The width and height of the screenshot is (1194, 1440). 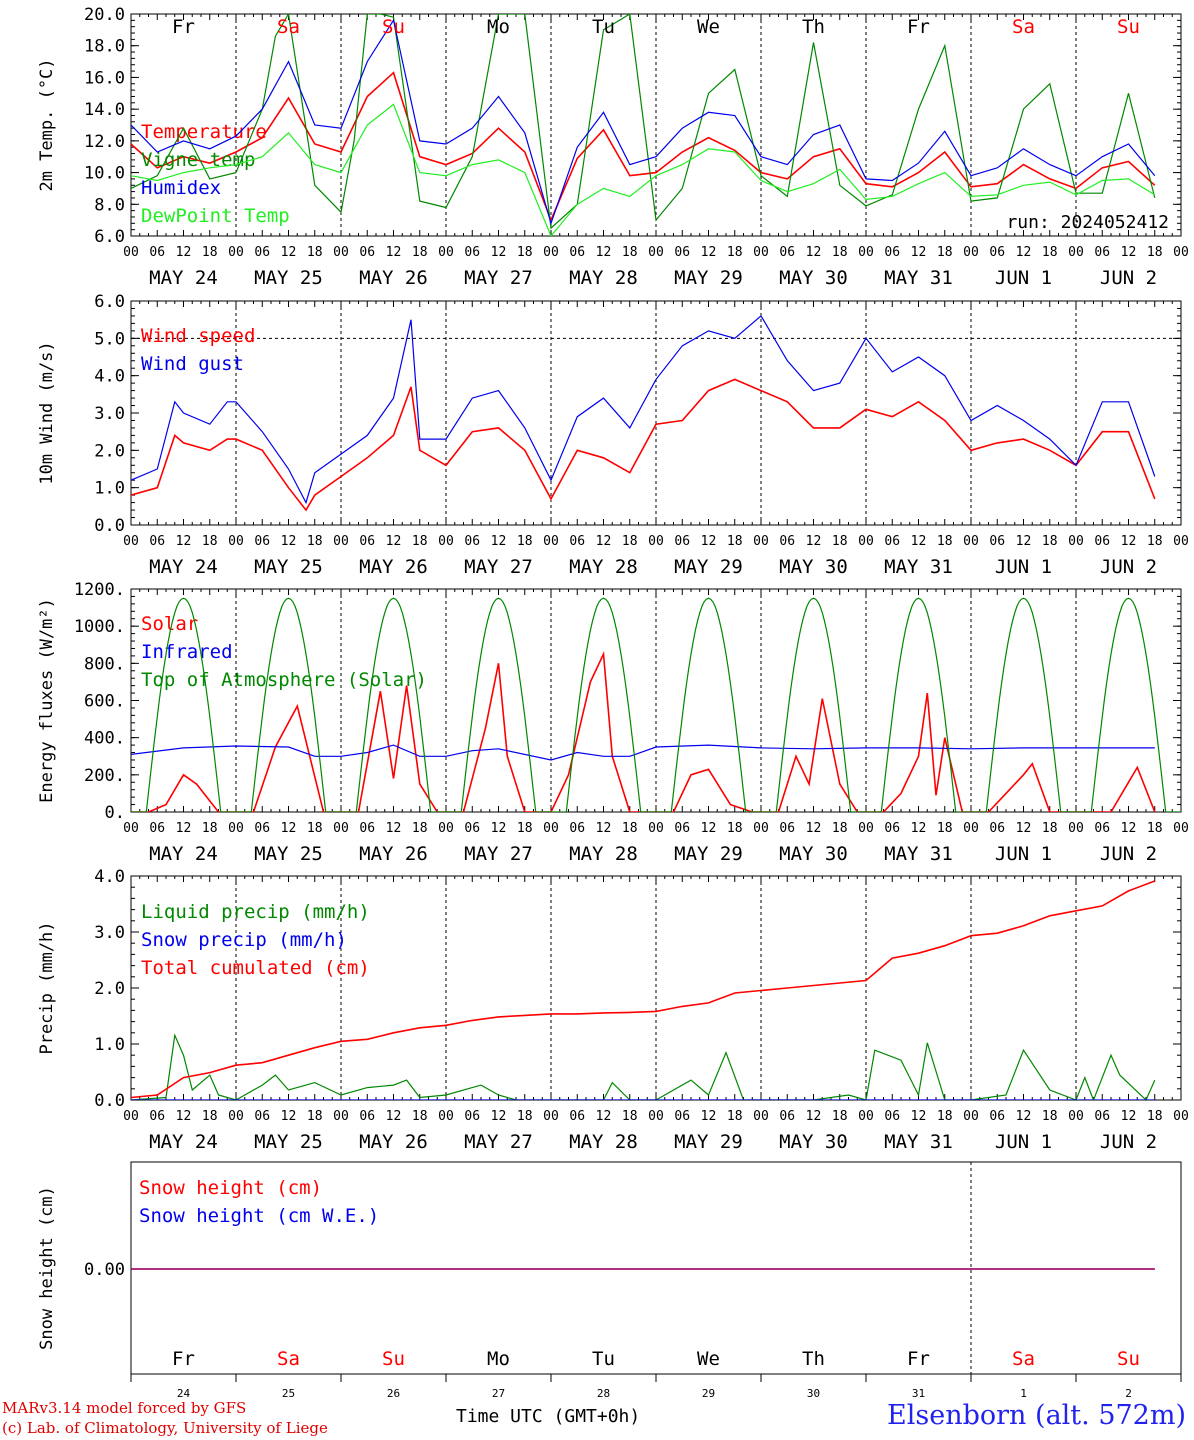 What do you see at coordinates (393, 1393) in the screenshot?
I see `day-number-label: 26` at bounding box center [393, 1393].